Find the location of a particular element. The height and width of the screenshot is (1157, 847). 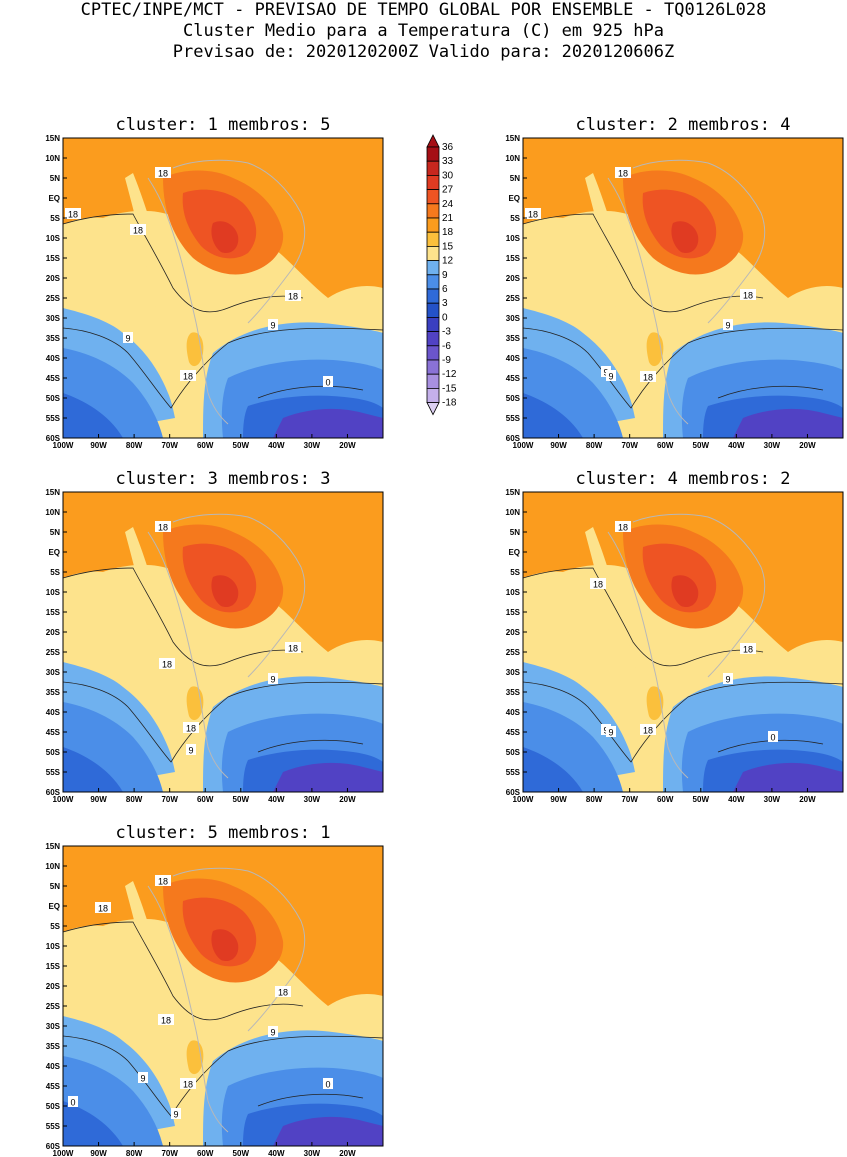

map-field: 18 18 18 18 9 9 18 9 0 0 is located at coordinates (223, 996).